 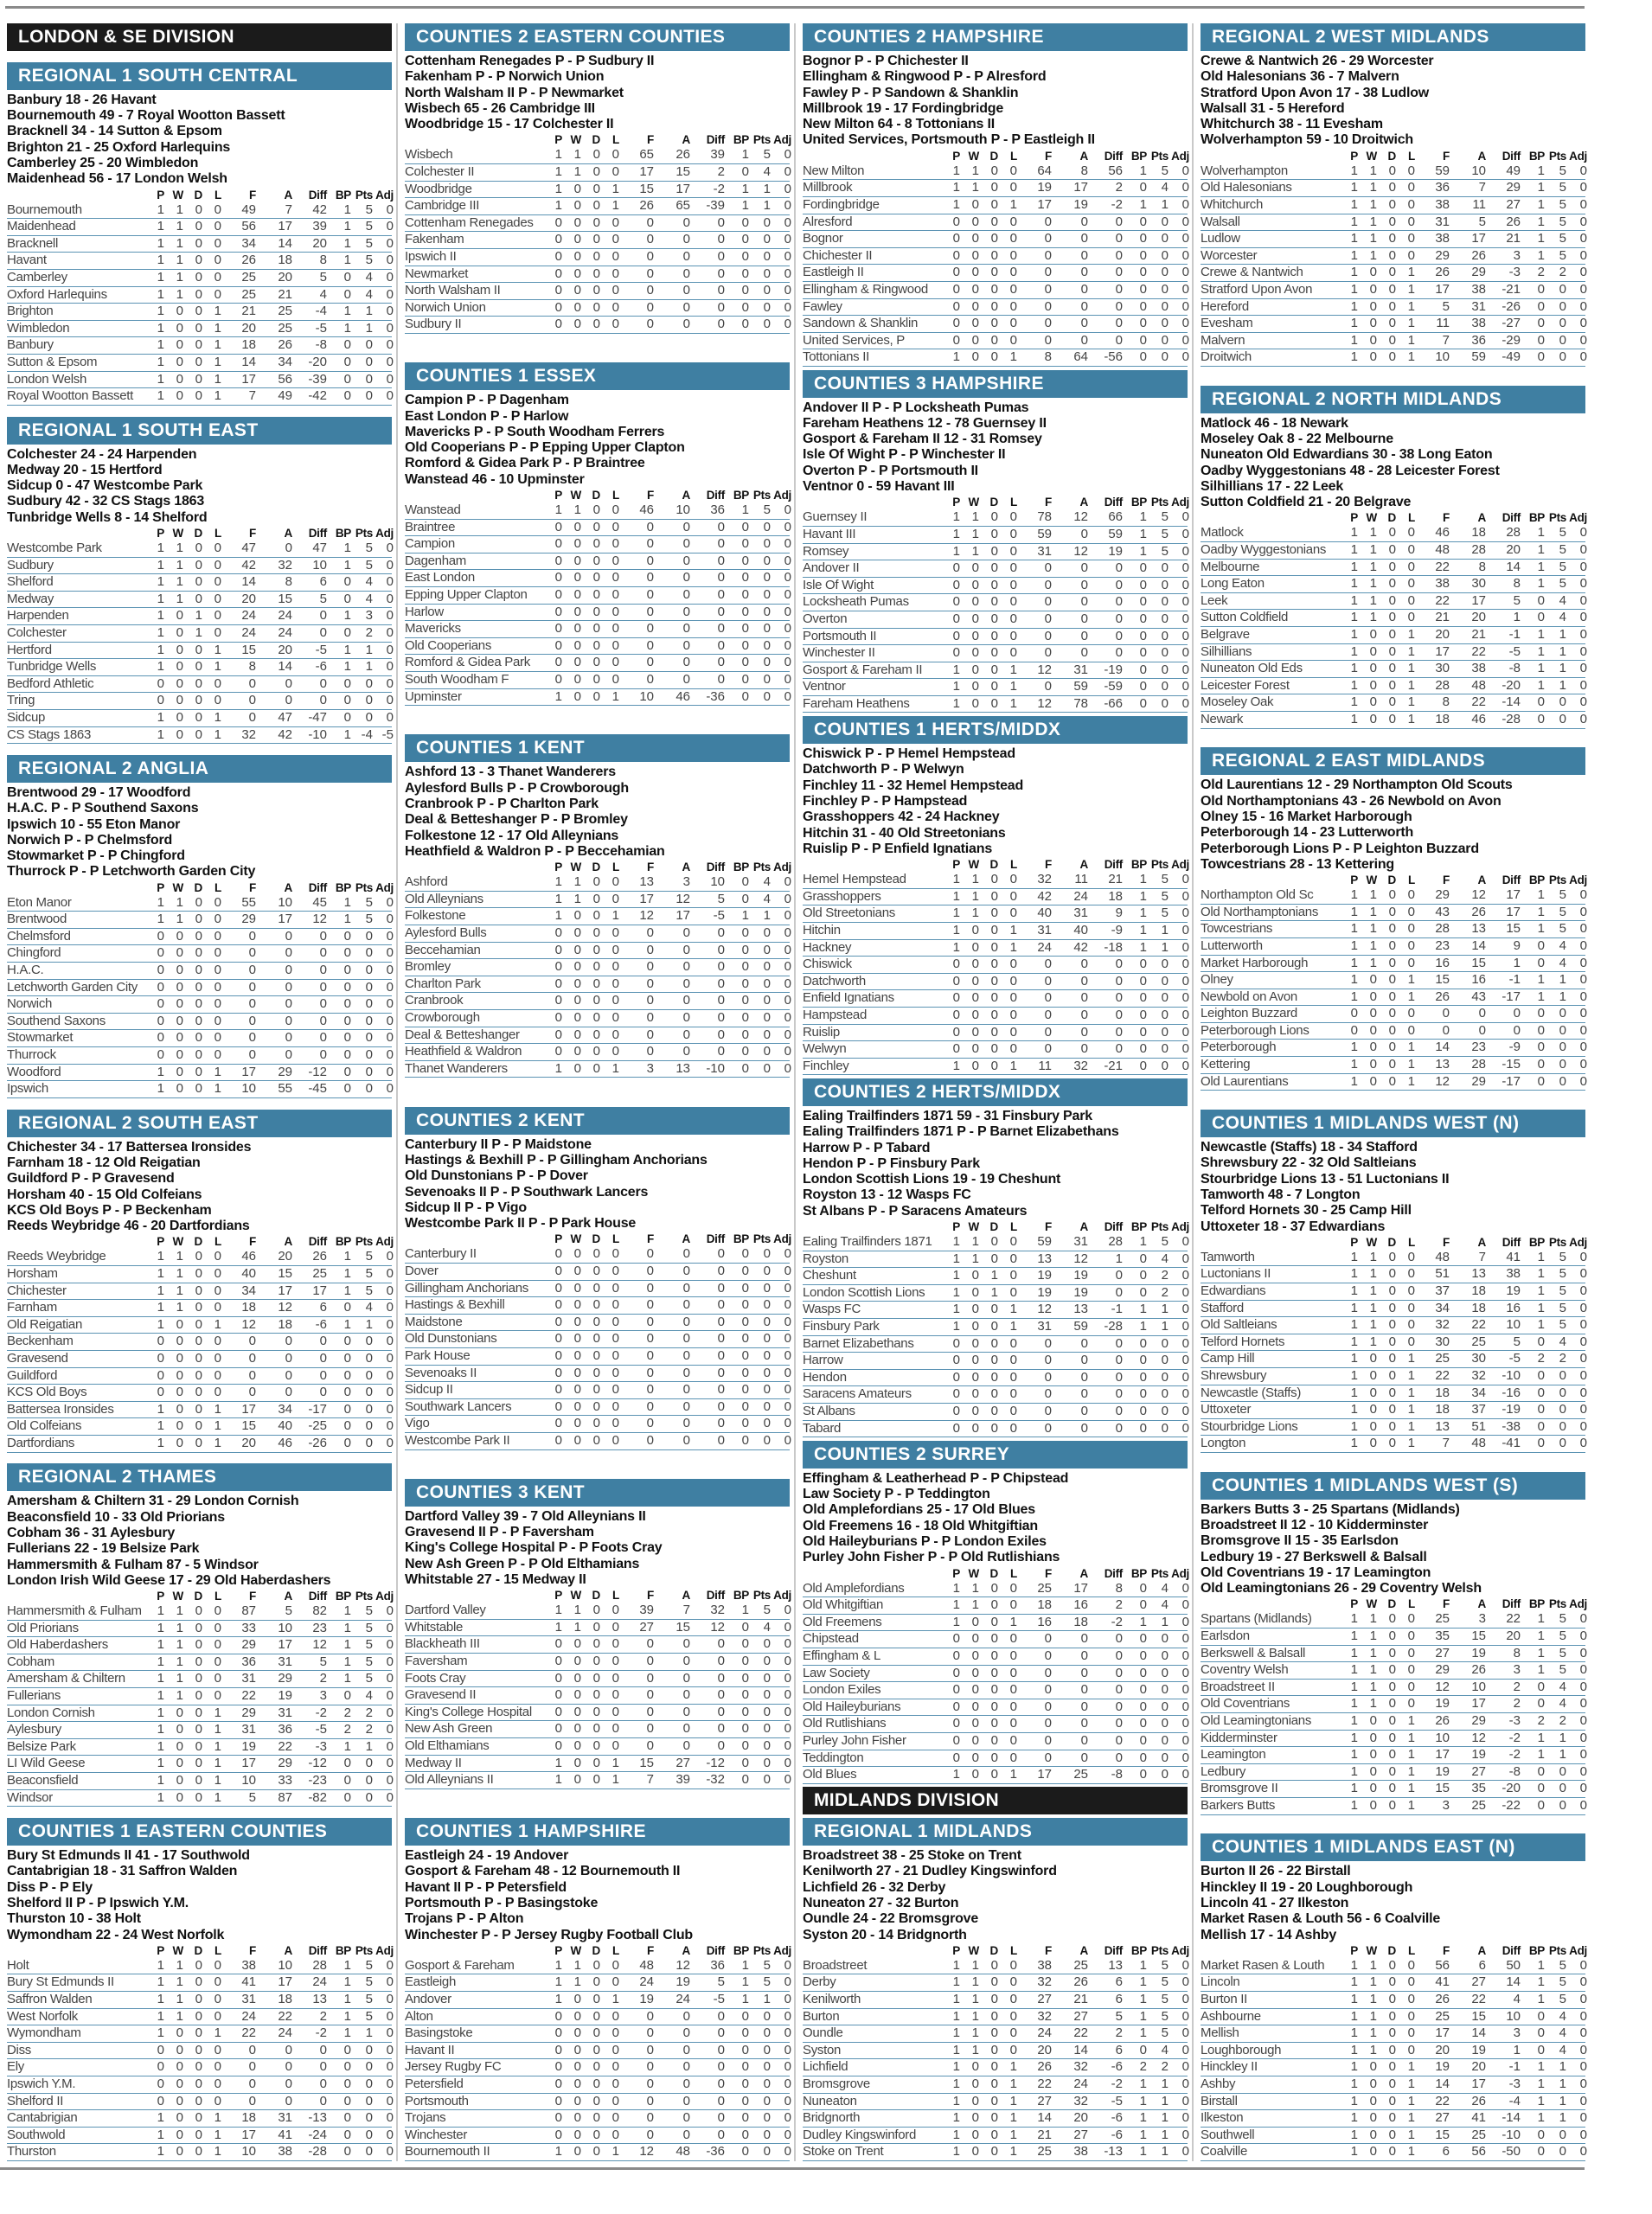 What do you see at coordinates (15, 2067) in the screenshot?
I see `team-name: Ely` at bounding box center [15, 2067].